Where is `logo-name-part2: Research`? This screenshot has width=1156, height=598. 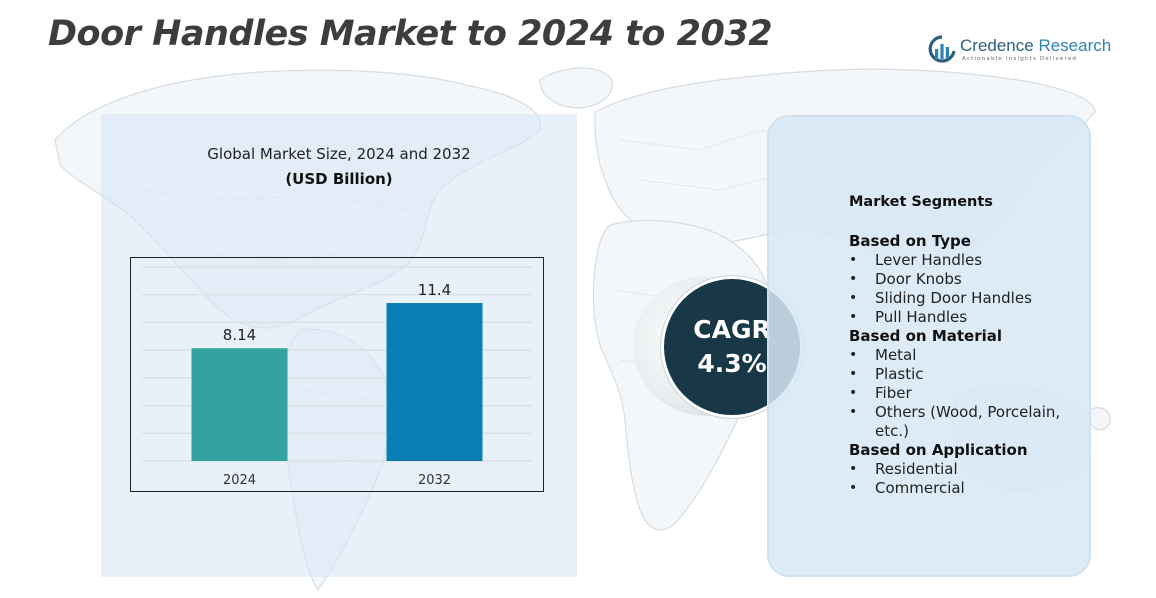 logo-name-part2: Research is located at coordinates (1075, 45).